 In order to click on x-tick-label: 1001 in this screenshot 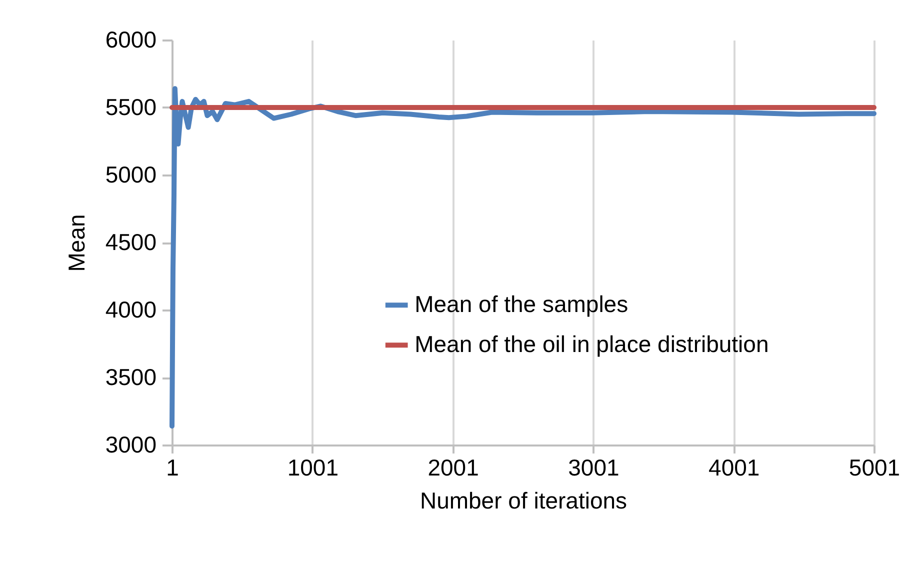, I will do `click(312, 467)`.